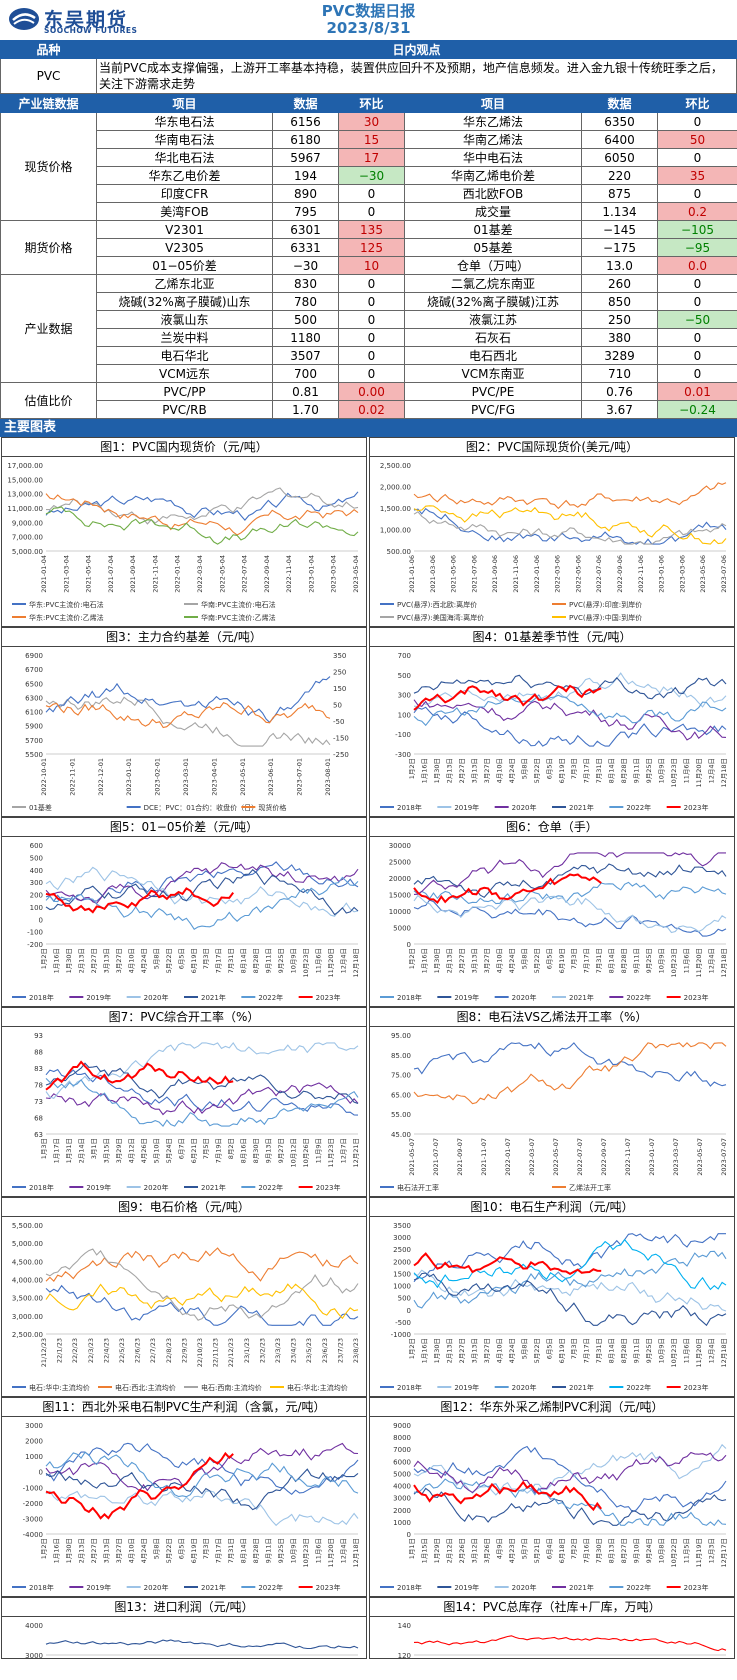 This screenshot has width=737, height=1680. What do you see at coordinates (38, 1053) in the screenshot?
I see `y-tick-label: 88` at bounding box center [38, 1053].